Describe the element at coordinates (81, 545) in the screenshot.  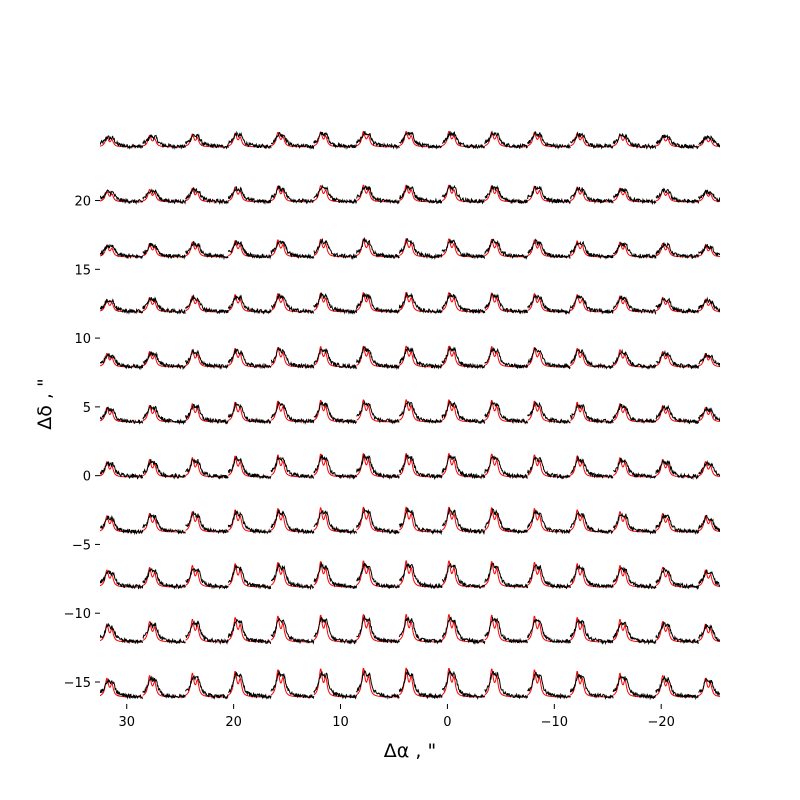
I see `y-tick-label: −5` at that location.